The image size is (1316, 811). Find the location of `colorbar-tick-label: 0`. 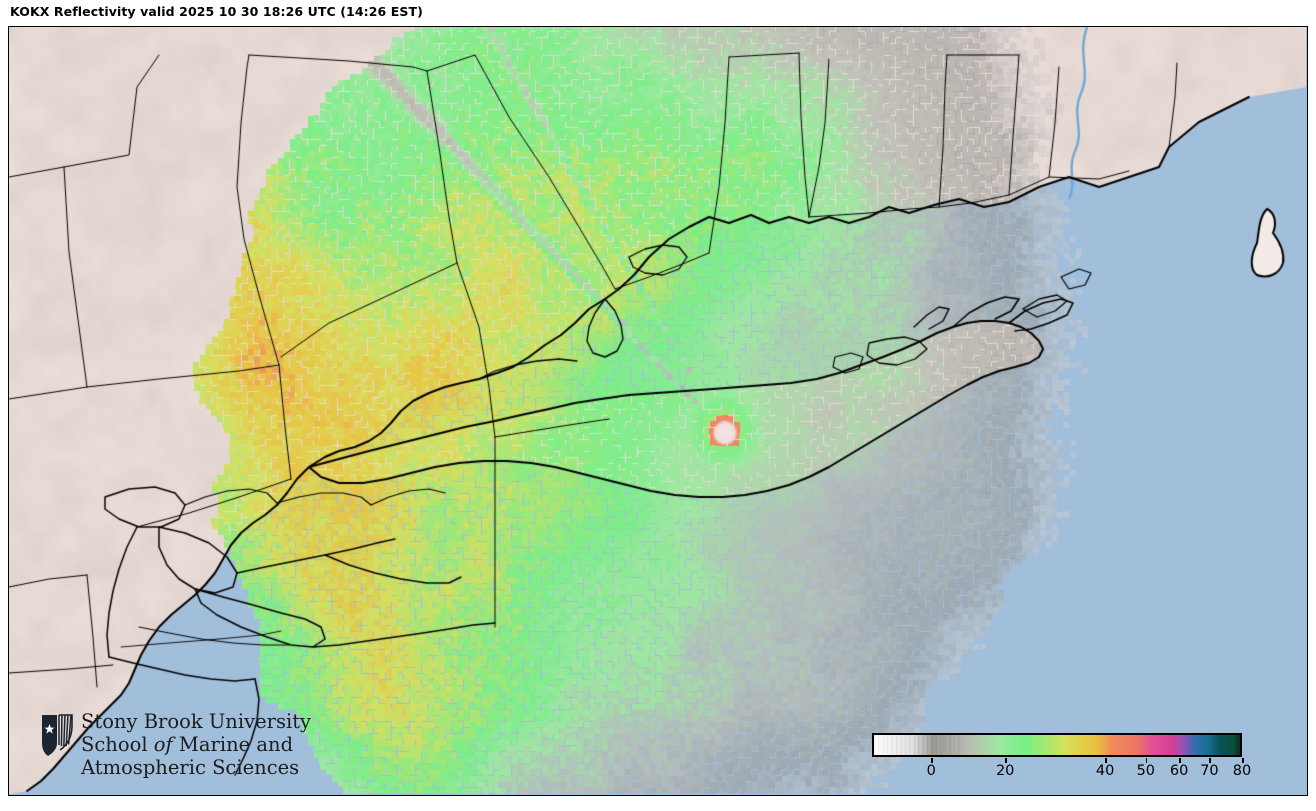

colorbar-tick-label: 0 is located at coordinates (931, 771).